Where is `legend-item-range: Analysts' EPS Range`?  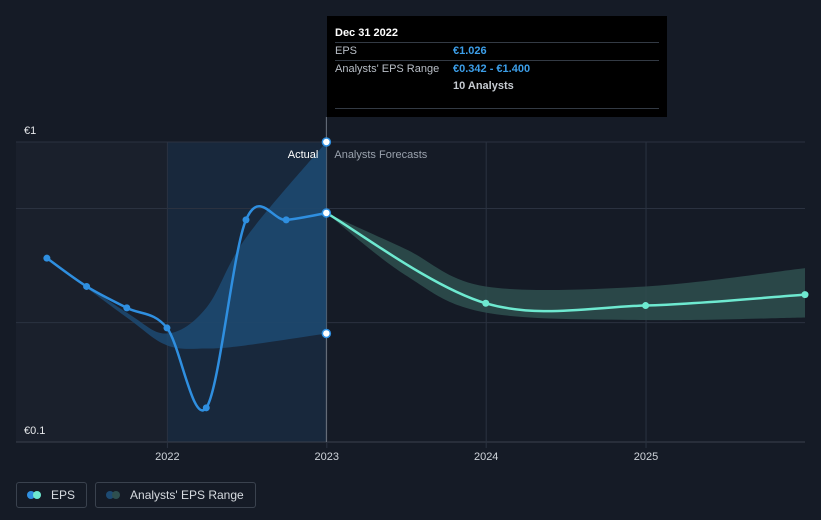
legend-item-range: Analysts' EPS Range is located at coordinates (175, 495).